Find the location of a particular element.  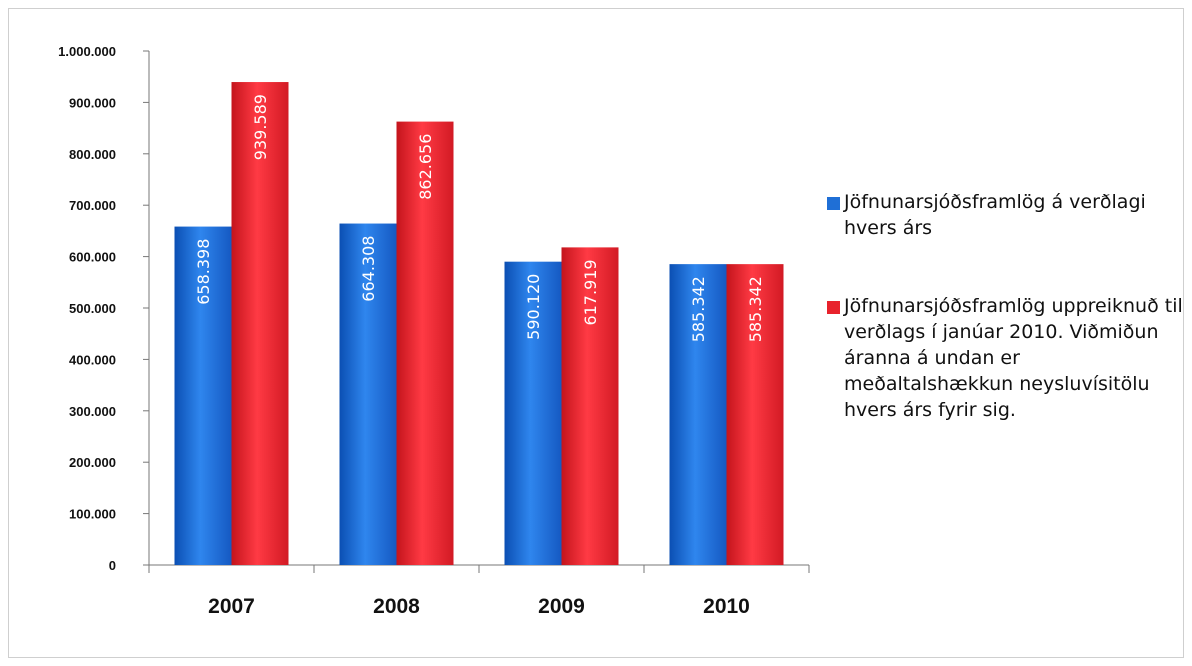

bar-series-1-2007 is located at coordinates (203, 395).